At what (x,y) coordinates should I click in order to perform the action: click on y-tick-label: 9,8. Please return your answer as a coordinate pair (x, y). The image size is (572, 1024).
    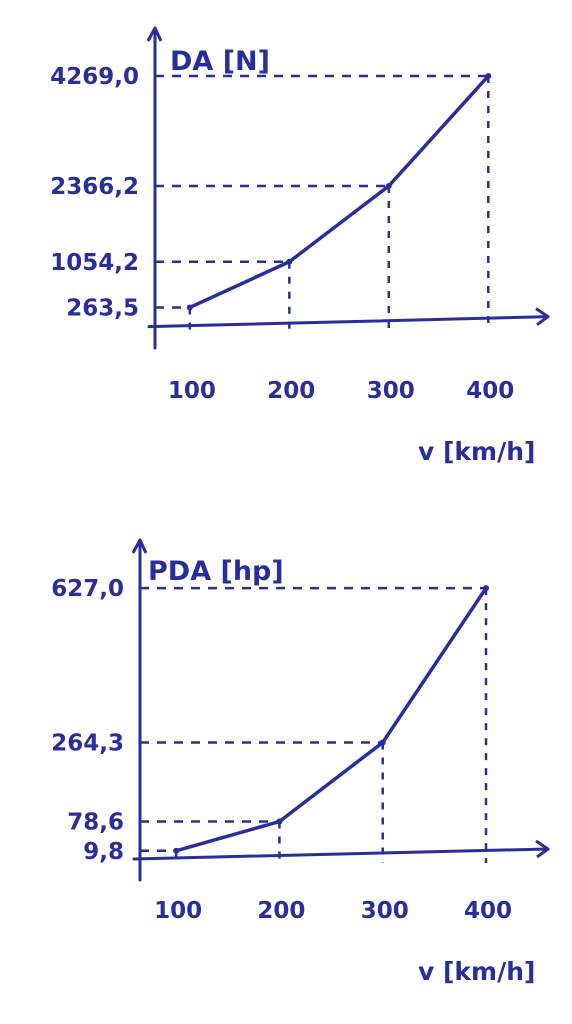
    Looking at the image, I should click on (103, 852).